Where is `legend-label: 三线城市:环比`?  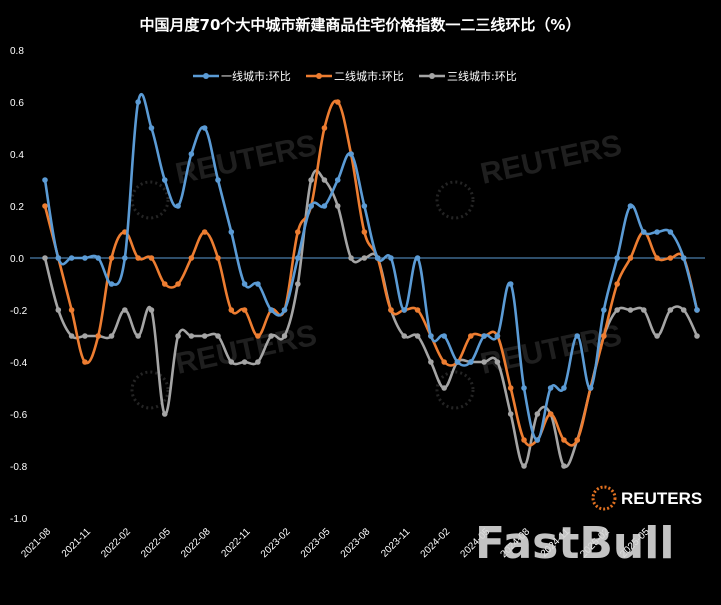
legend-label: 三线城市:环比 is located at coordinates (482, 76).